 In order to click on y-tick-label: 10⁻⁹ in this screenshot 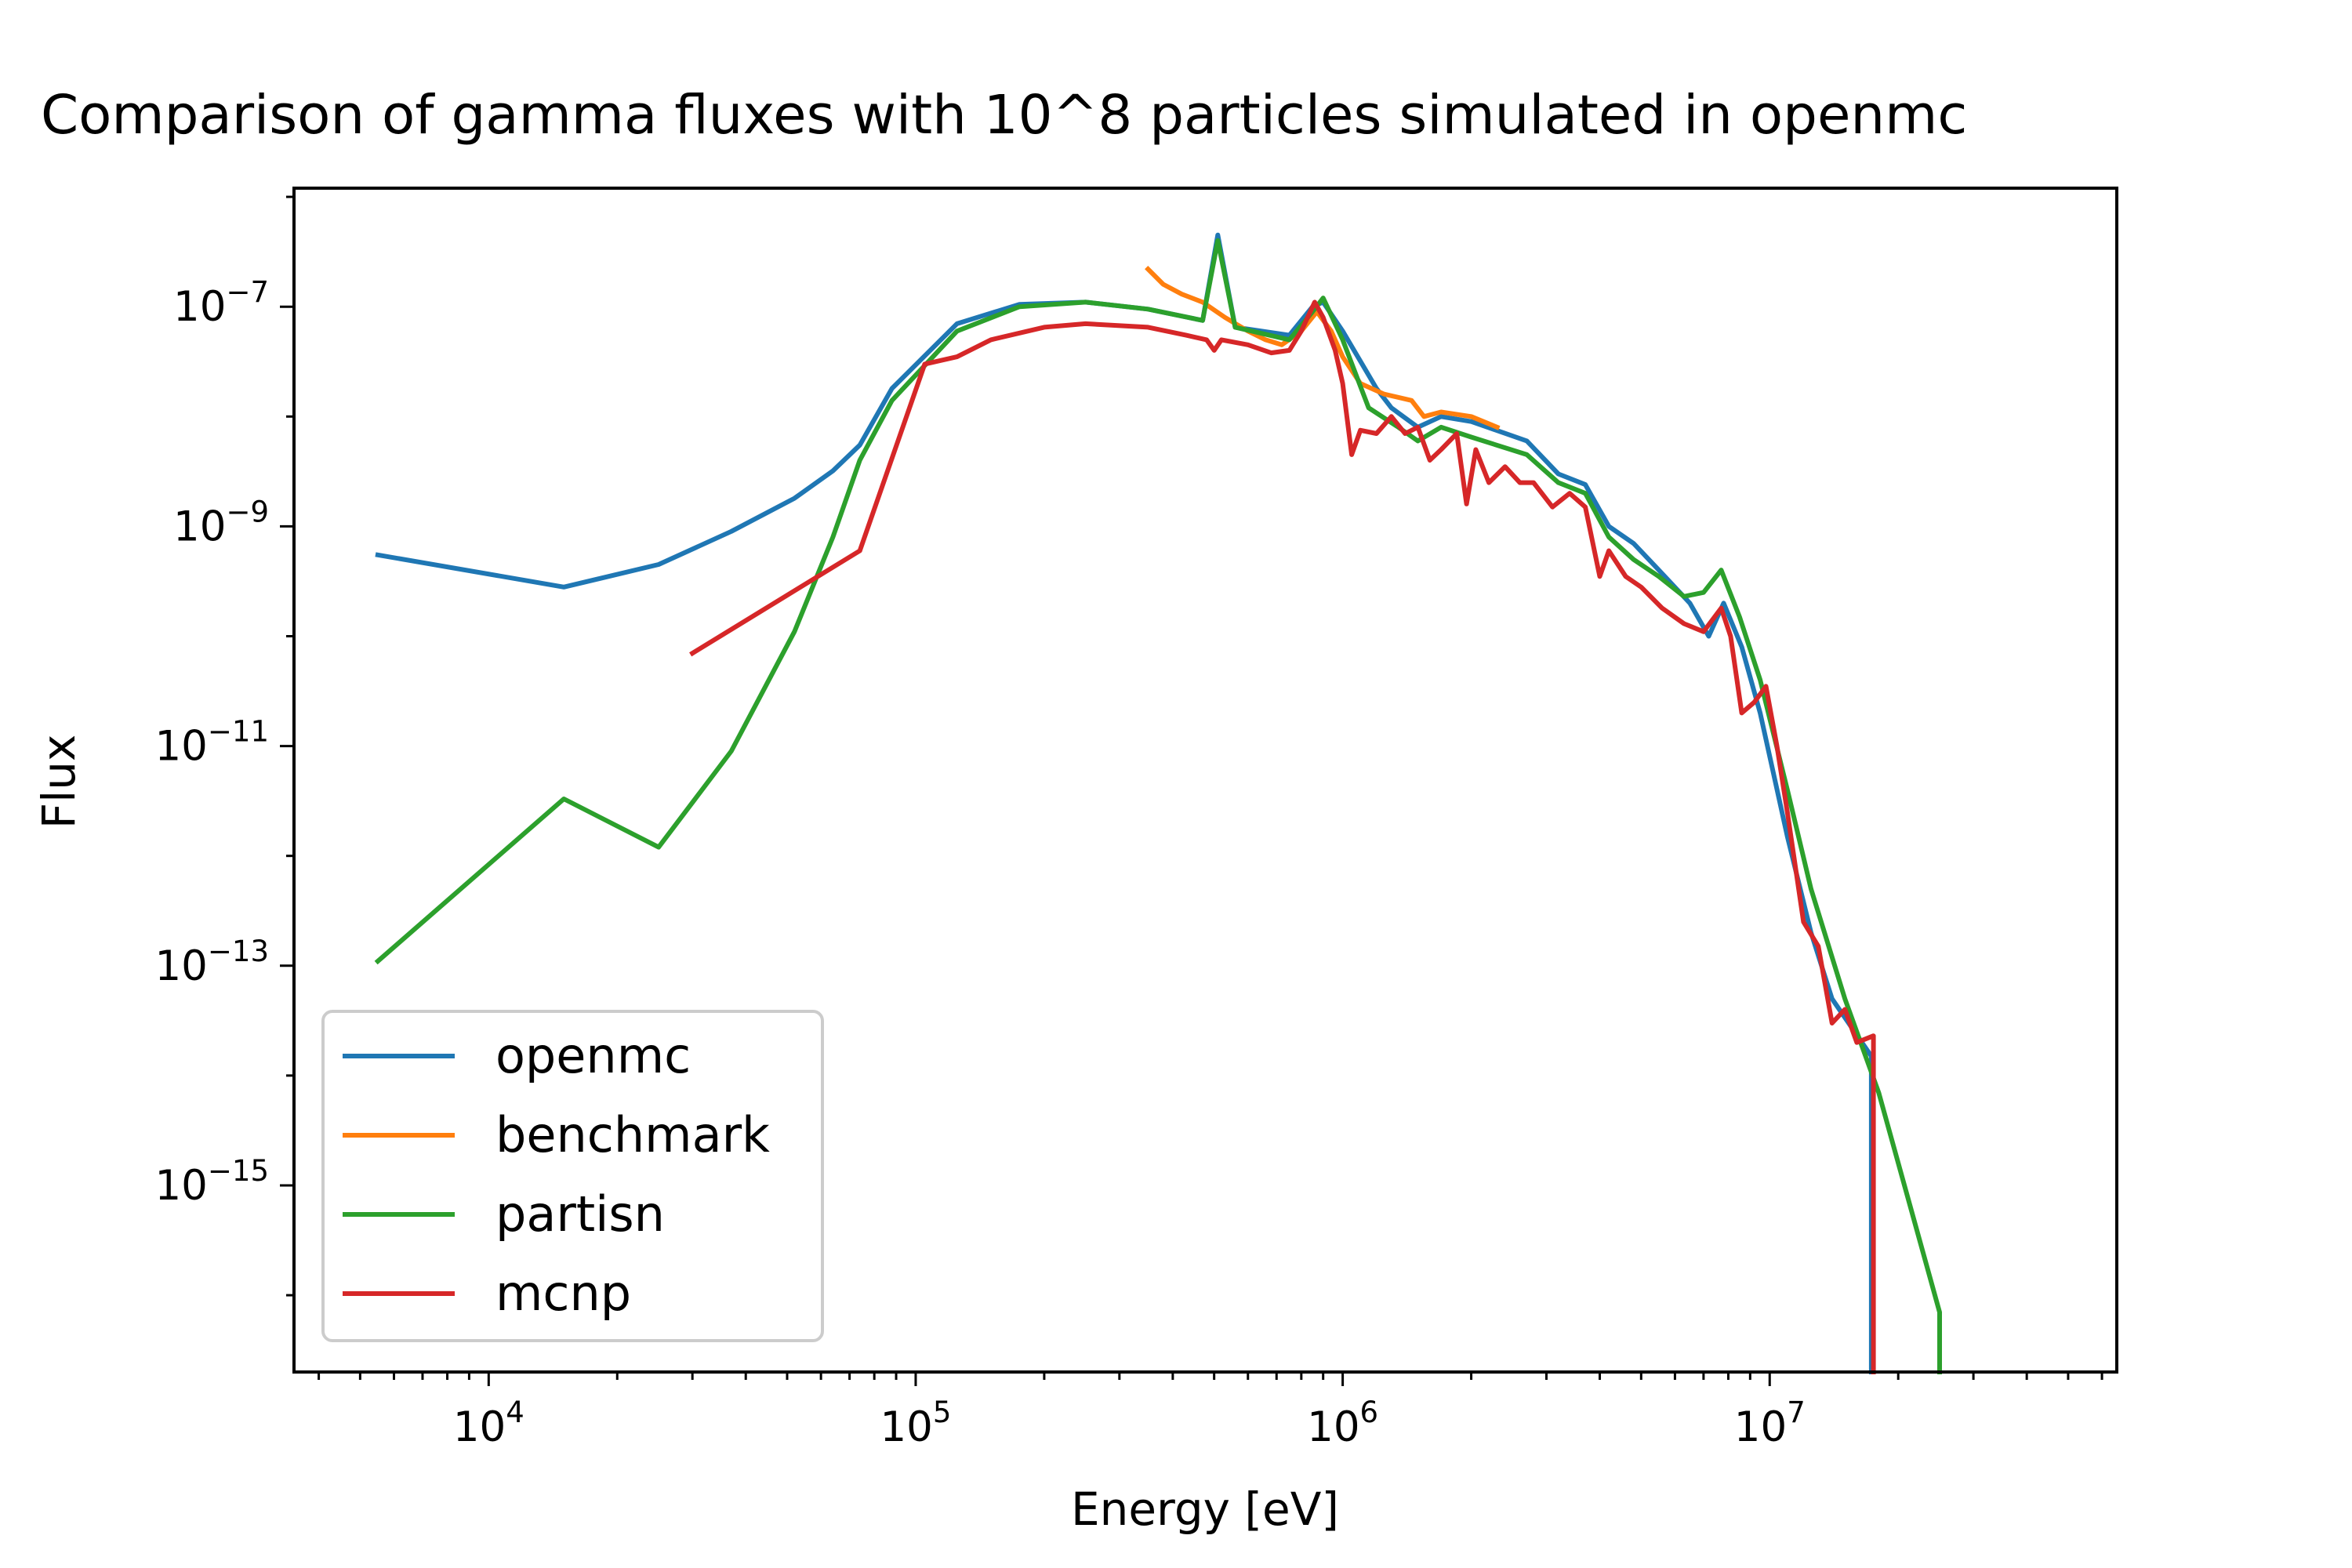, I will do `click(221, 522)`.